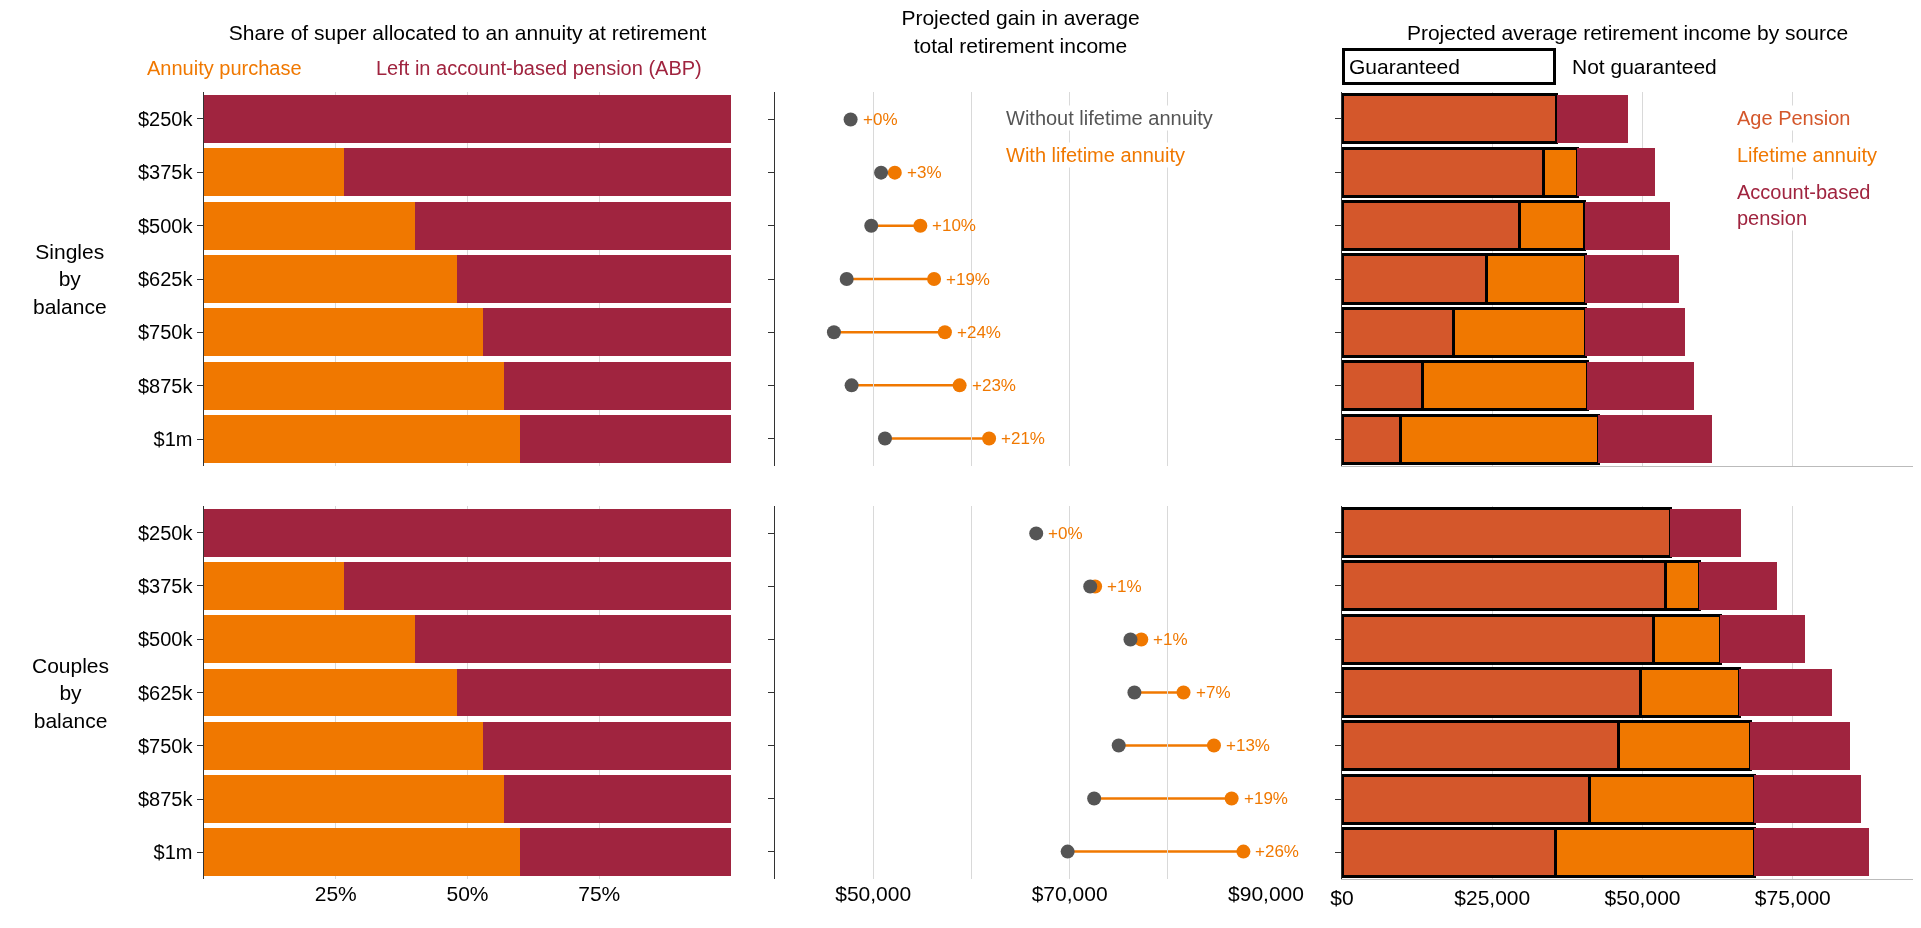  Describe the element at coordinates (1213, 692) in the screenshot. I see `annotation: +7%` at that location.